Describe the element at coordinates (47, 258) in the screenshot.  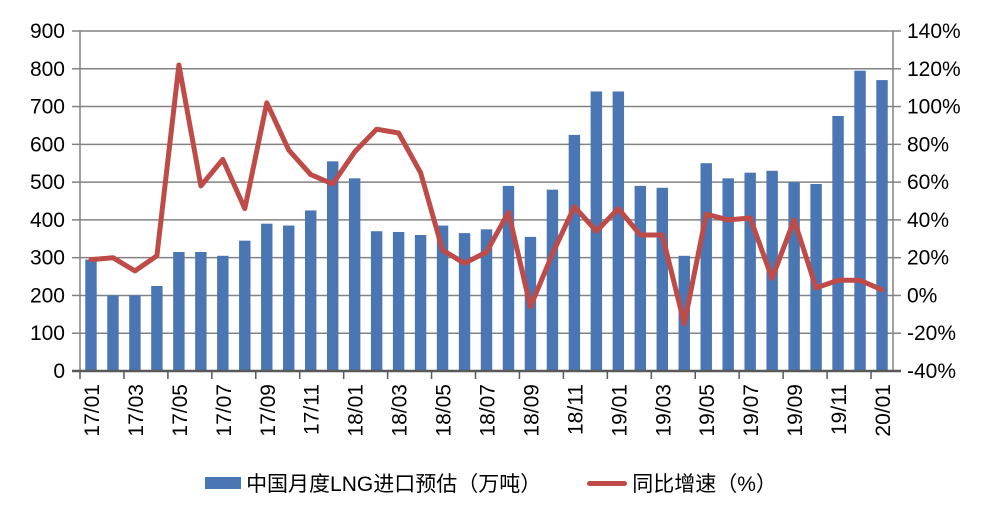
I see `left-axis-tick-label: 300` at that location.